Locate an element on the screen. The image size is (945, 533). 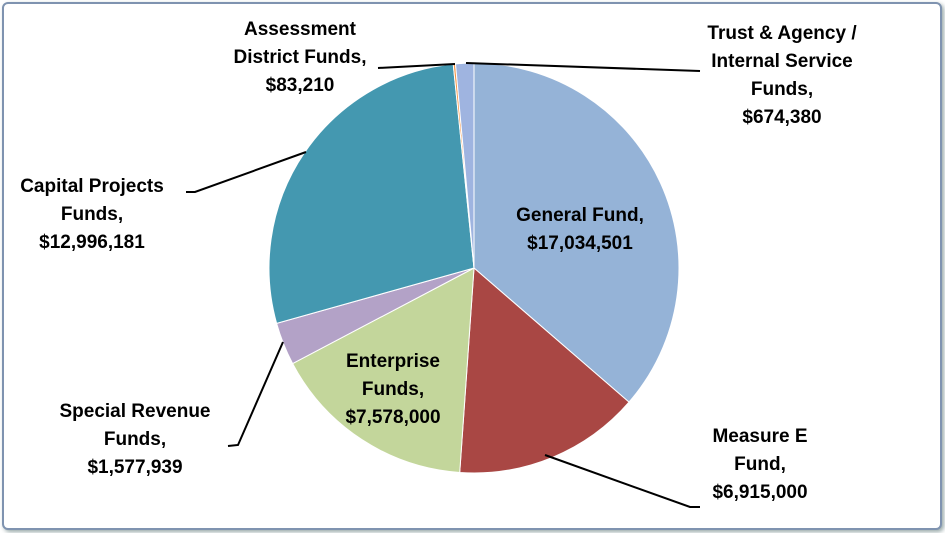
slice-name: General Fund, is located at coordinates (580, 215).